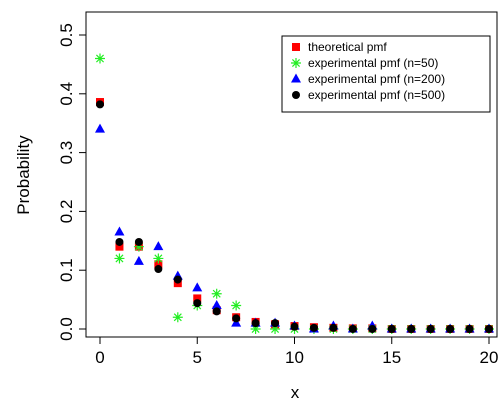 The width and height of the screenshot is (501, 405). Describe the element at coordinates (296, 78) in the screenshot. I see `legend-marker-n200` at that location.